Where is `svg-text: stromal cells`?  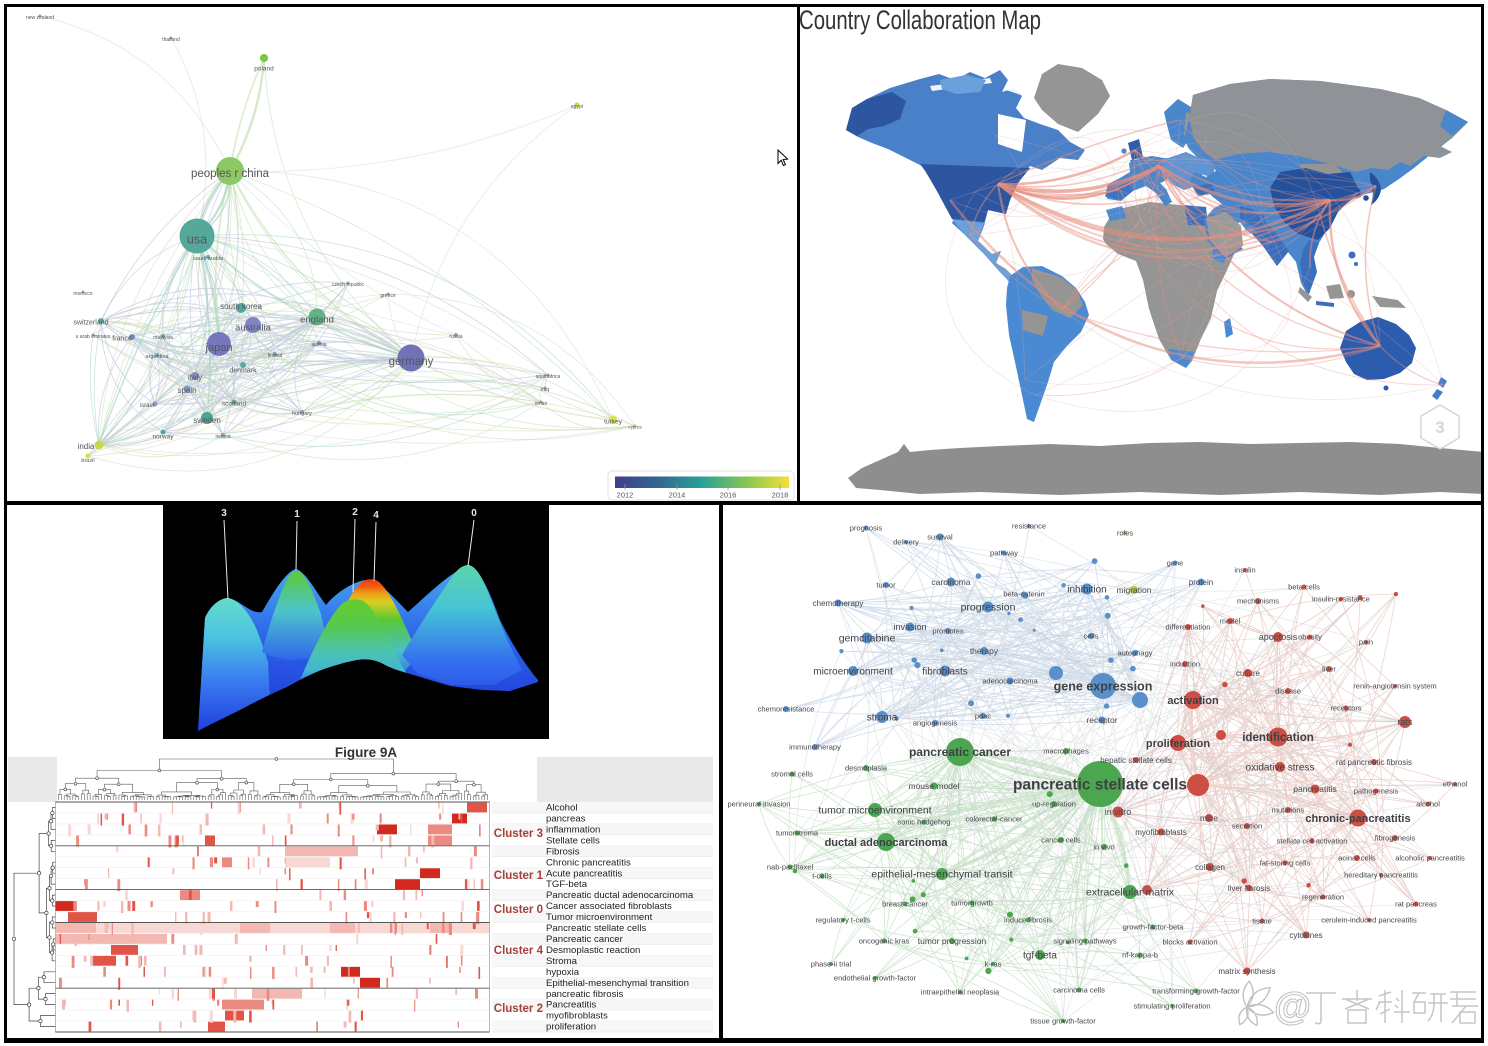 svg-text: stromal cells is located at coordinates (792, 774).